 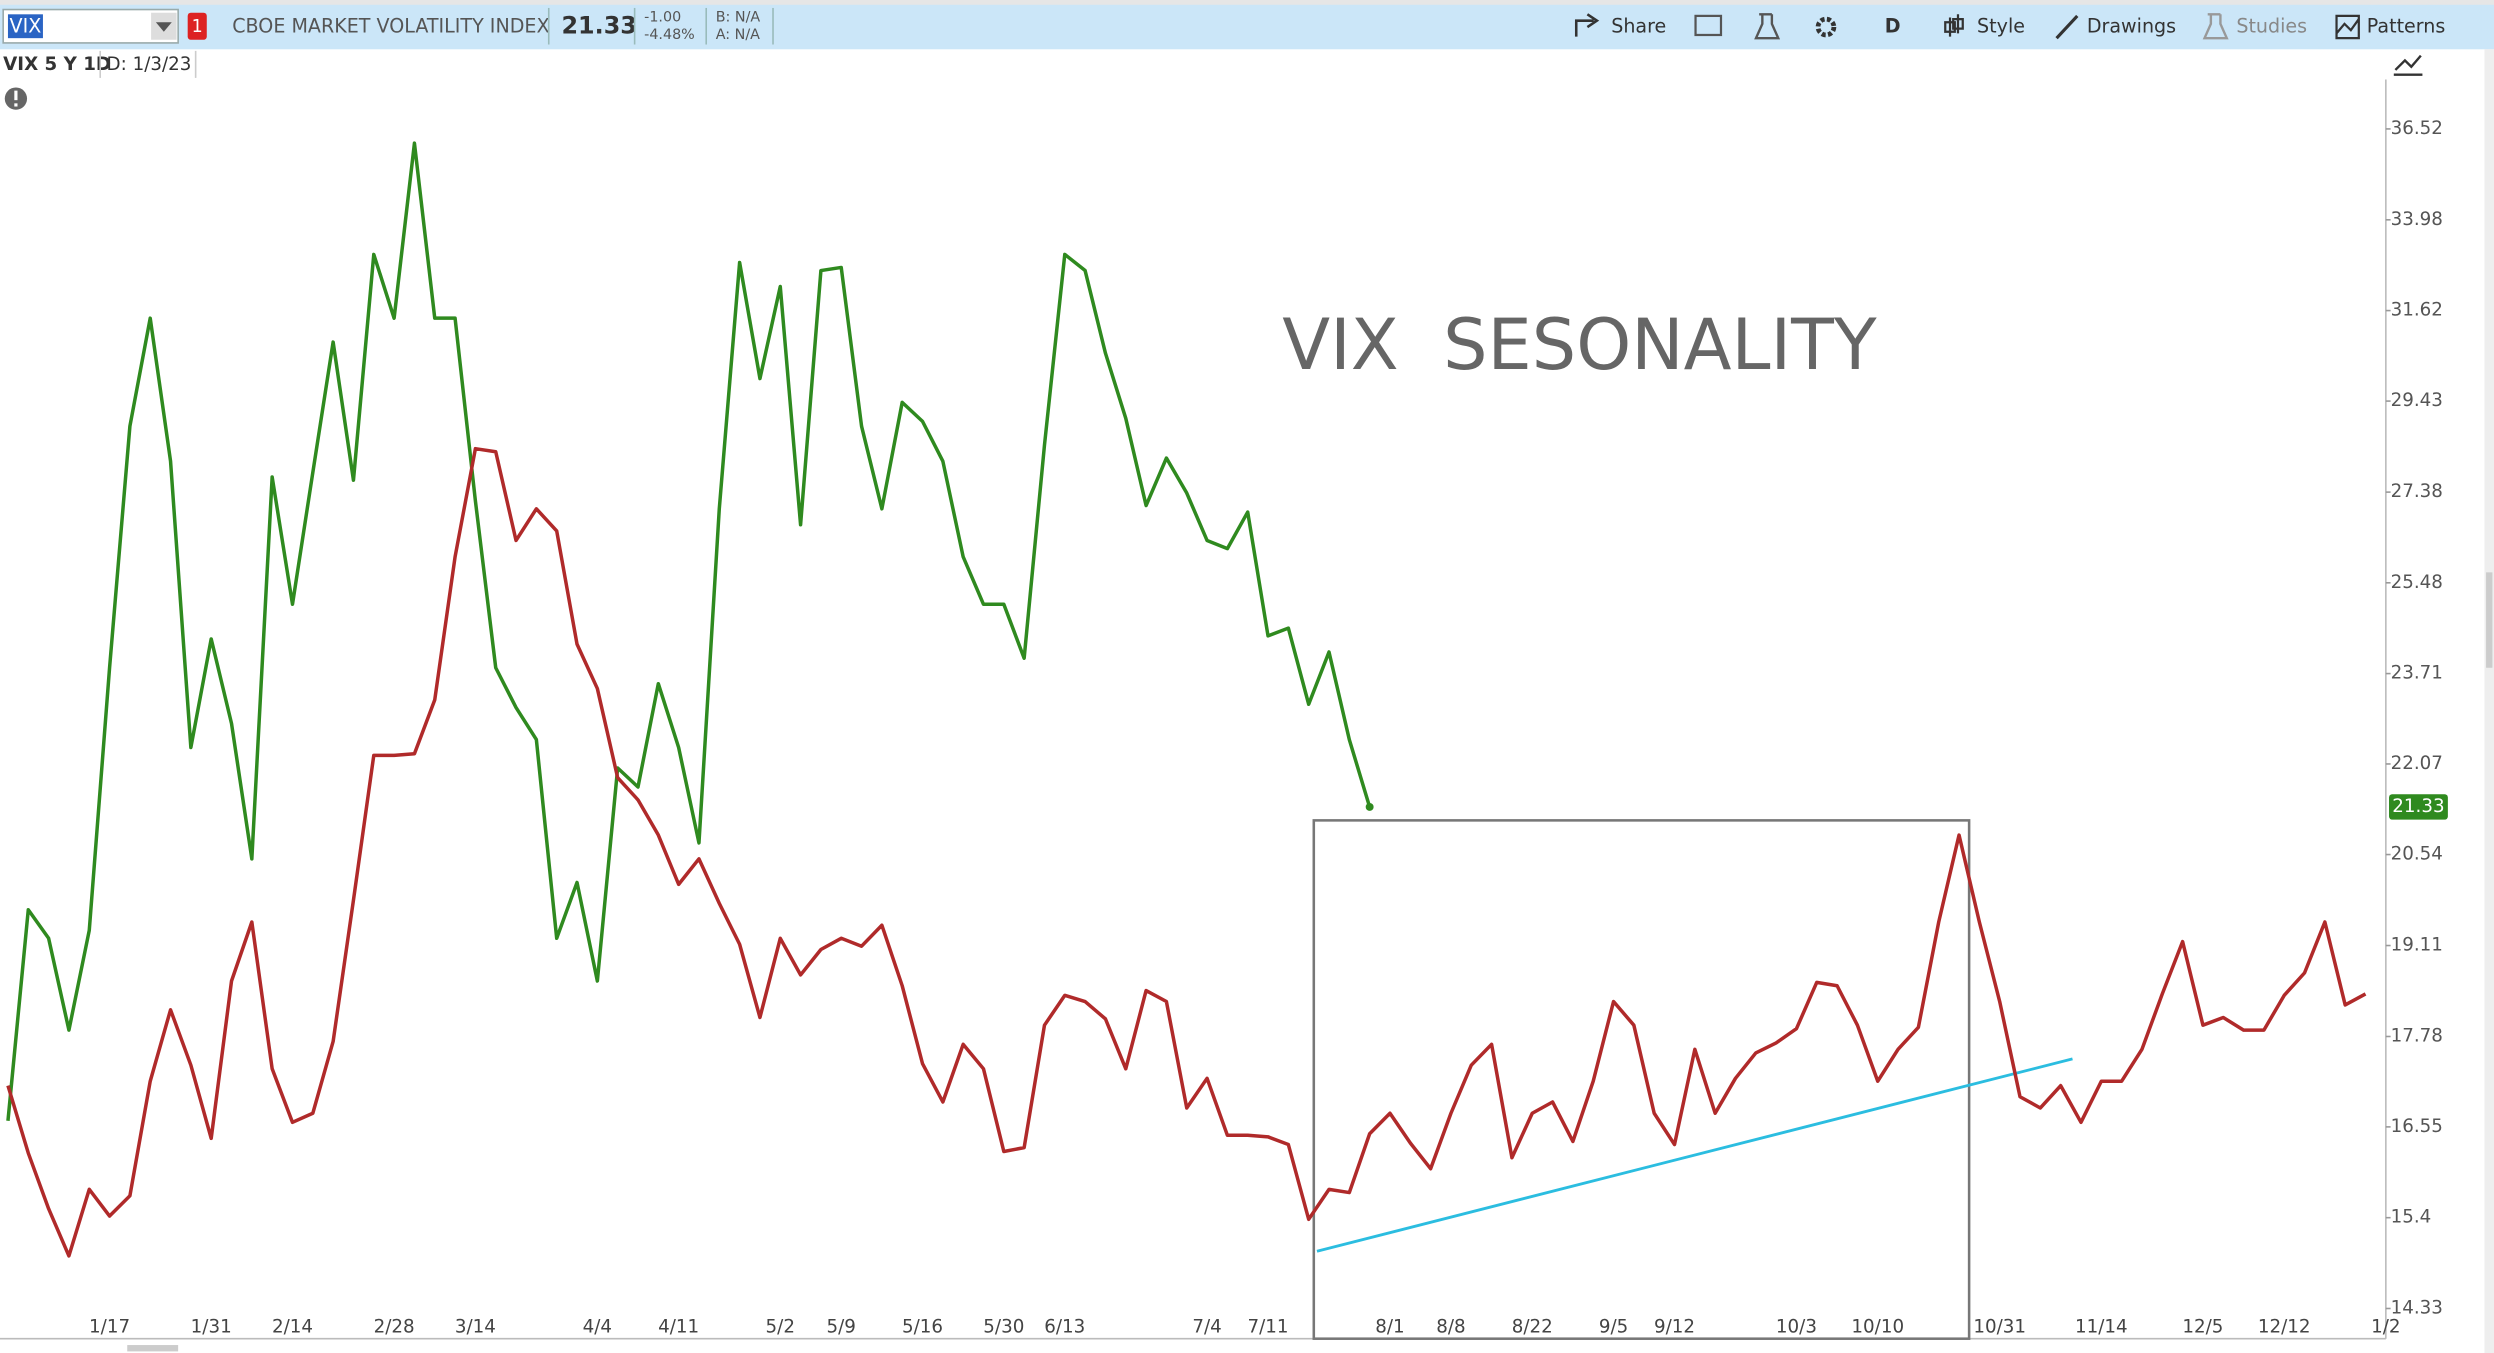 I want to click on x-tick-label: 5/2, so click(x=780, y=1327).